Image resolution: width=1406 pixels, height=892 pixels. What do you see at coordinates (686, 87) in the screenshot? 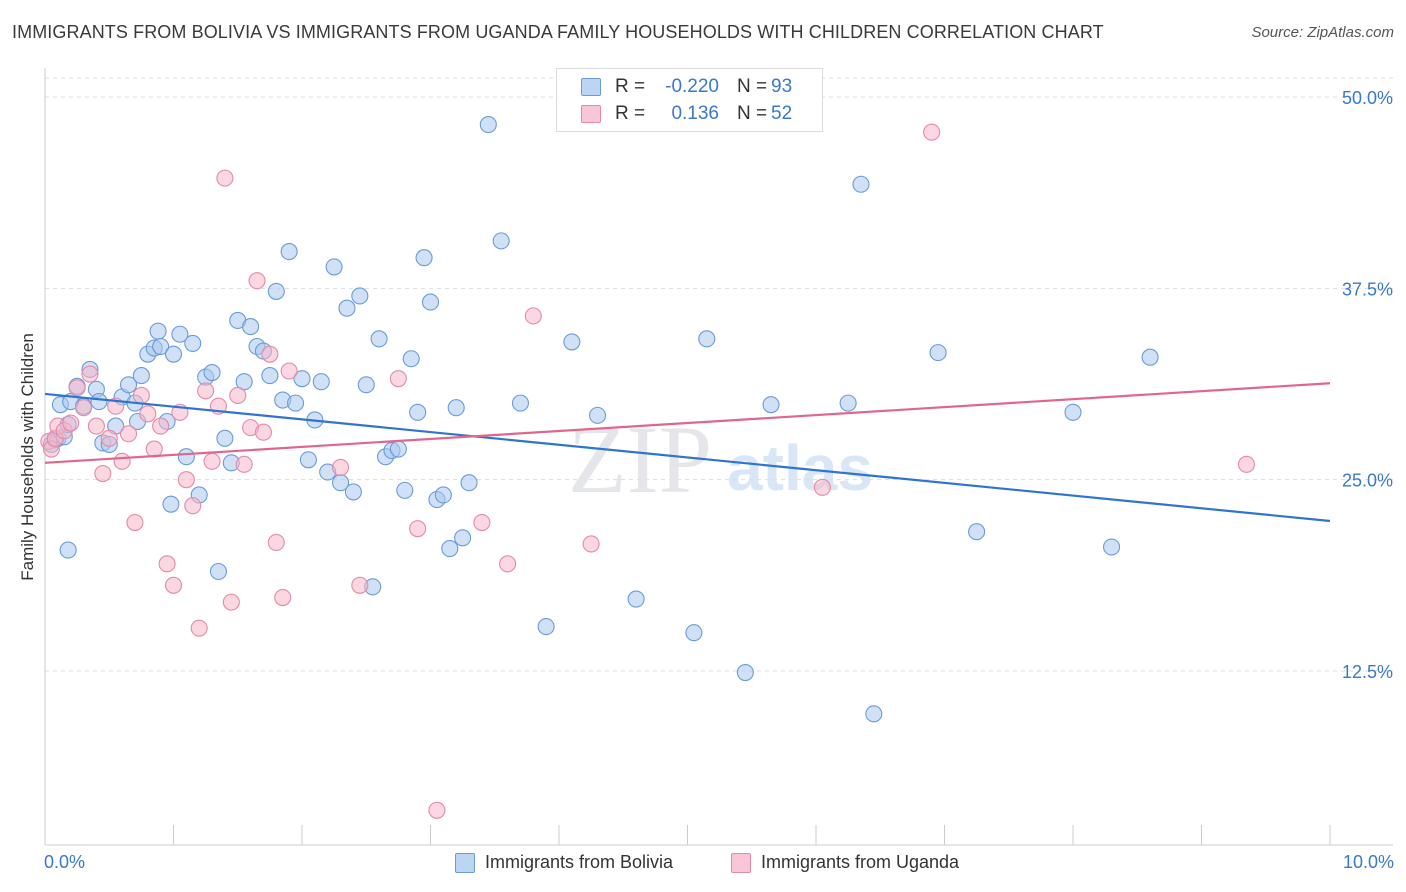
I see `legend-row-bolivia: R = -0.220 N = 93` at bounding box center [686, 87].